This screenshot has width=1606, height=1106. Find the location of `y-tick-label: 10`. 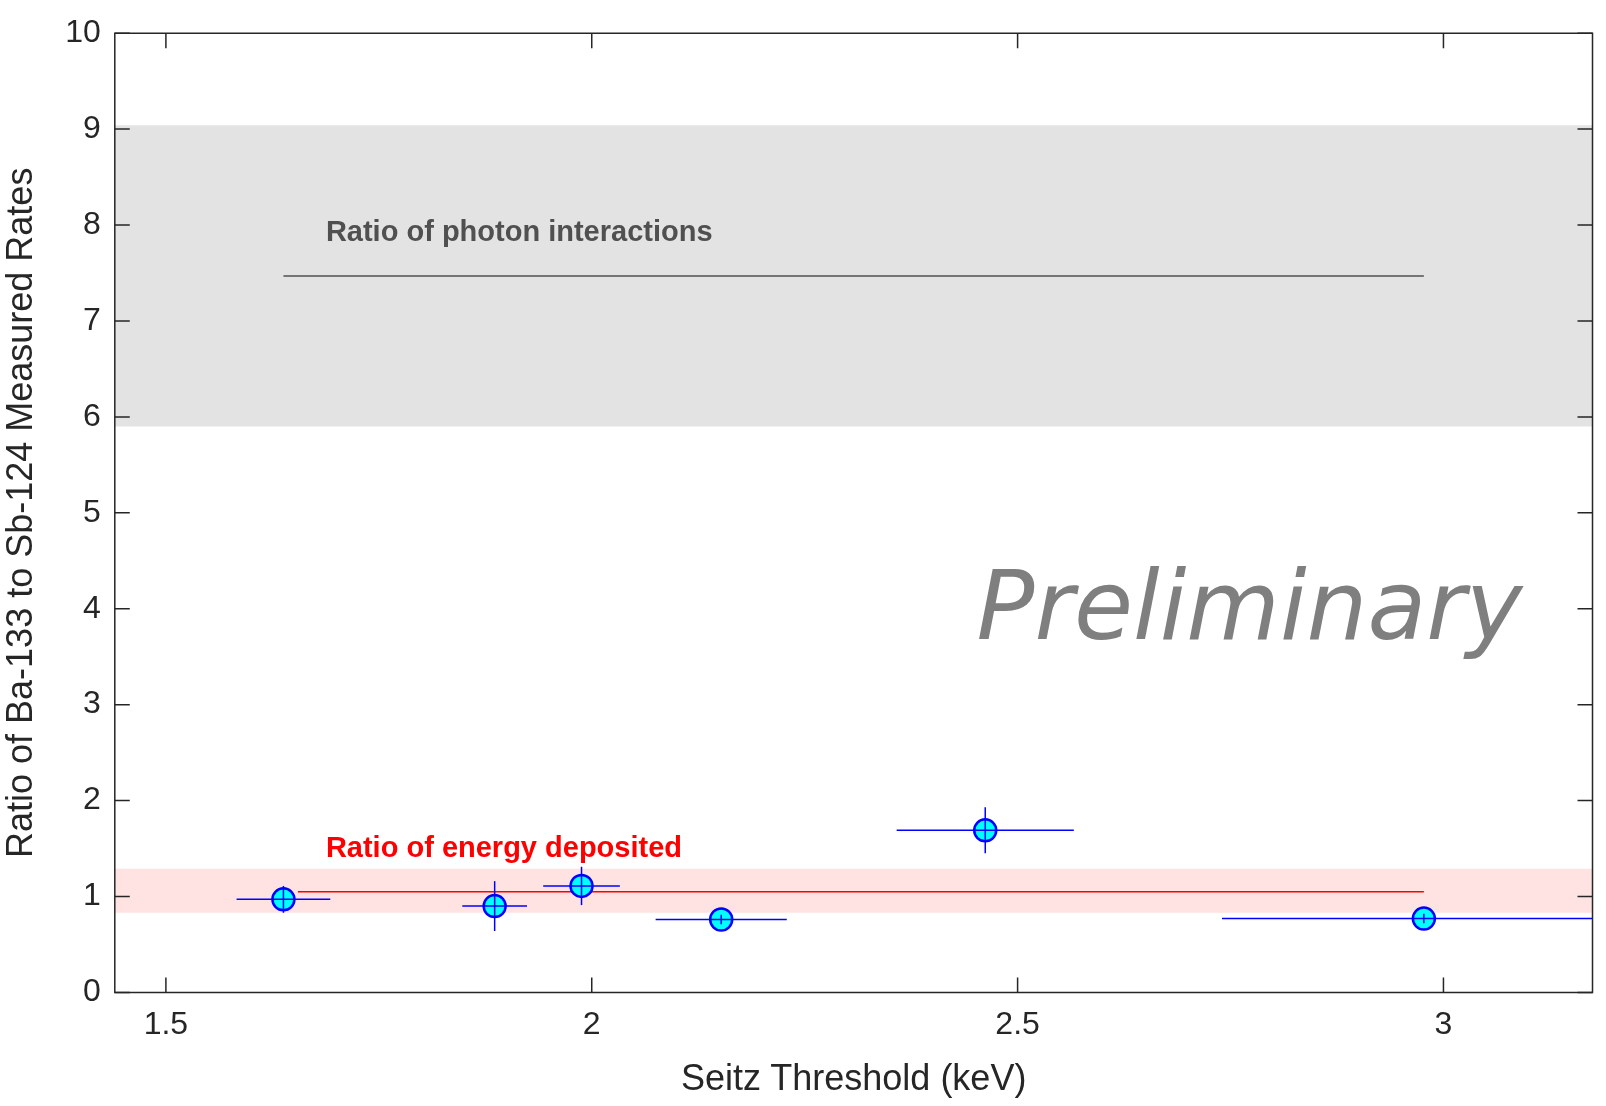

y-tick-label: 10 is located at coordinates (83, 31).